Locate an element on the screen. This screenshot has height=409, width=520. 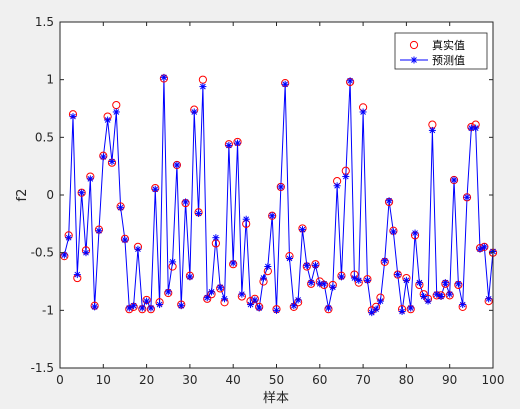
y-tick-label: 1 is located at coordinates (50, 80).